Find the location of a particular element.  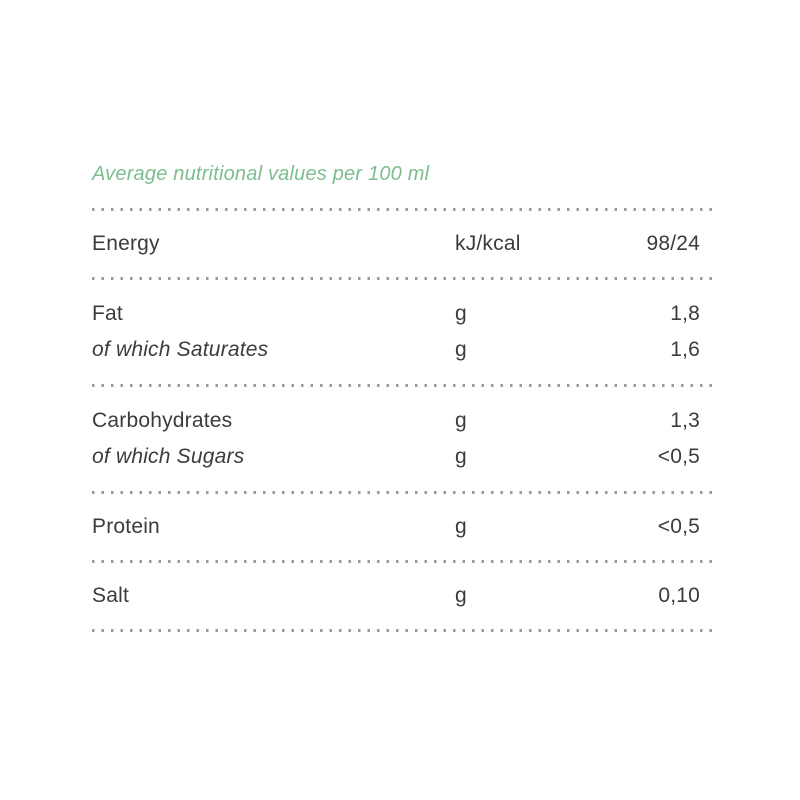

table-group-protein: Protein g <0,5 is located at coordinates (403, 527).